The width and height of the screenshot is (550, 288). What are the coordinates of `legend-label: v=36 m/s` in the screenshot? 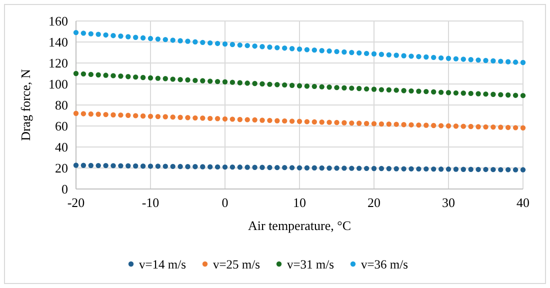 It's located at (384, 264).